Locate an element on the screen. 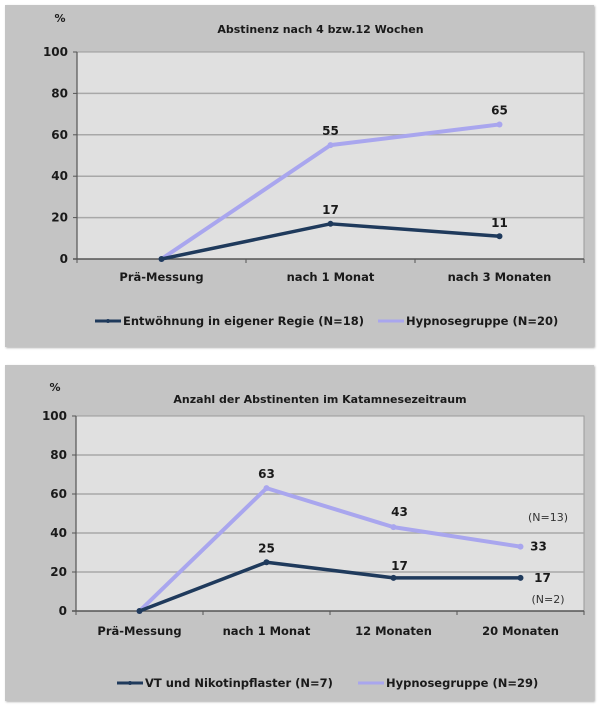  data-label: 65 is located at coordinates (499, 110).